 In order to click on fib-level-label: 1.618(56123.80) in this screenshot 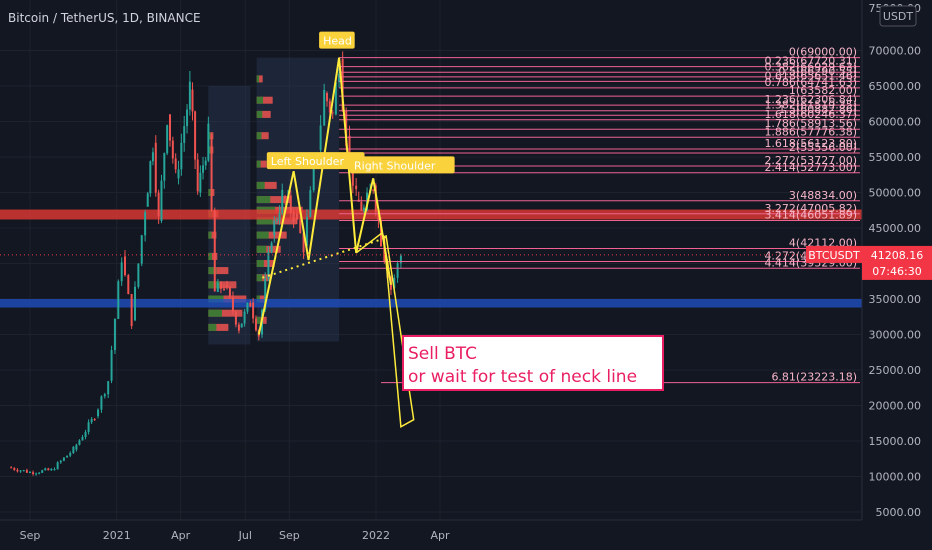, I will do `click(810, 143)`.